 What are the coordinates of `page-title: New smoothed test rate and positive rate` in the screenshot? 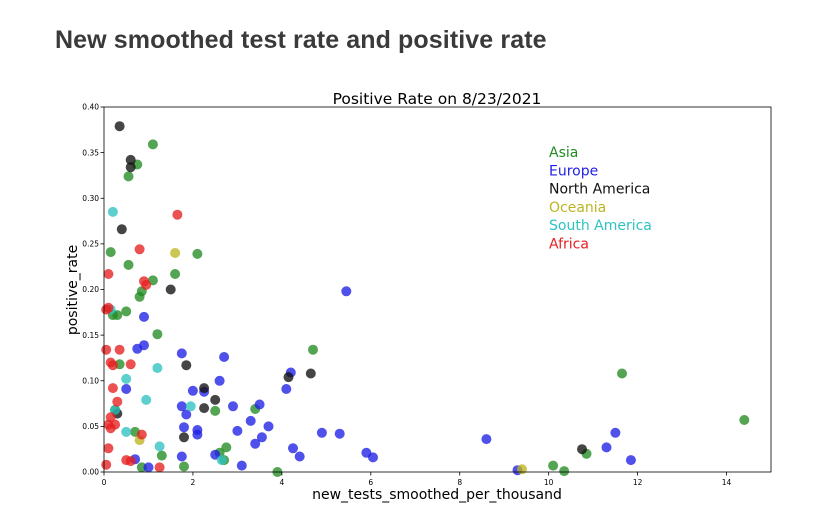 It's located at (301, 40).